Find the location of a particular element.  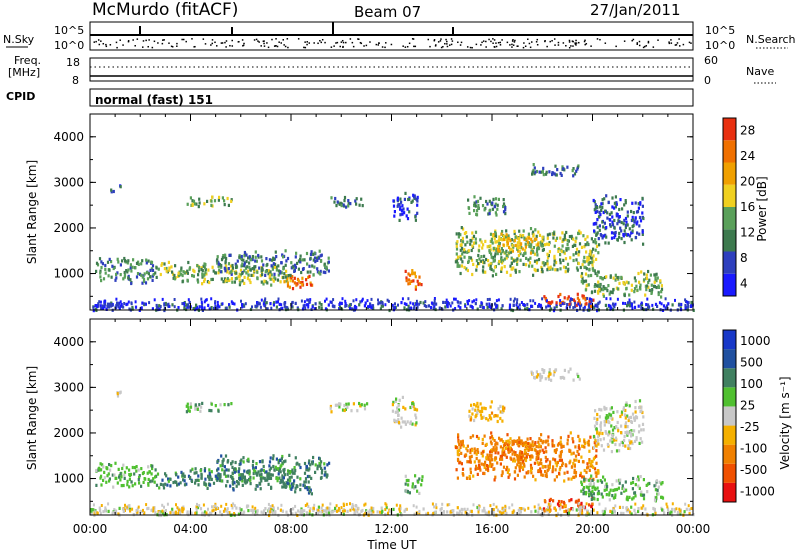

freq-tick-bottom: 8 is located at coordinates (75, 80).